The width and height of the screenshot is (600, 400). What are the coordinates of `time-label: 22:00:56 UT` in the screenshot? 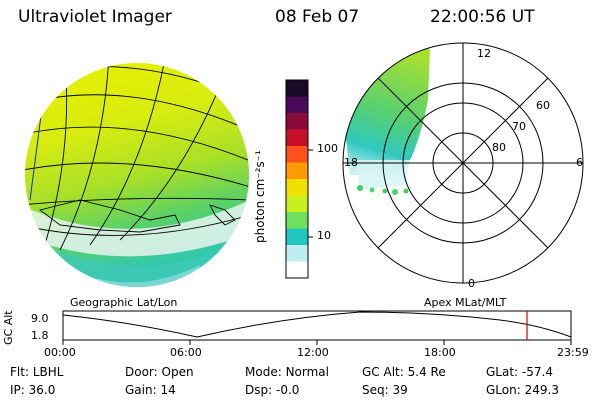 It's located at (482, 17).